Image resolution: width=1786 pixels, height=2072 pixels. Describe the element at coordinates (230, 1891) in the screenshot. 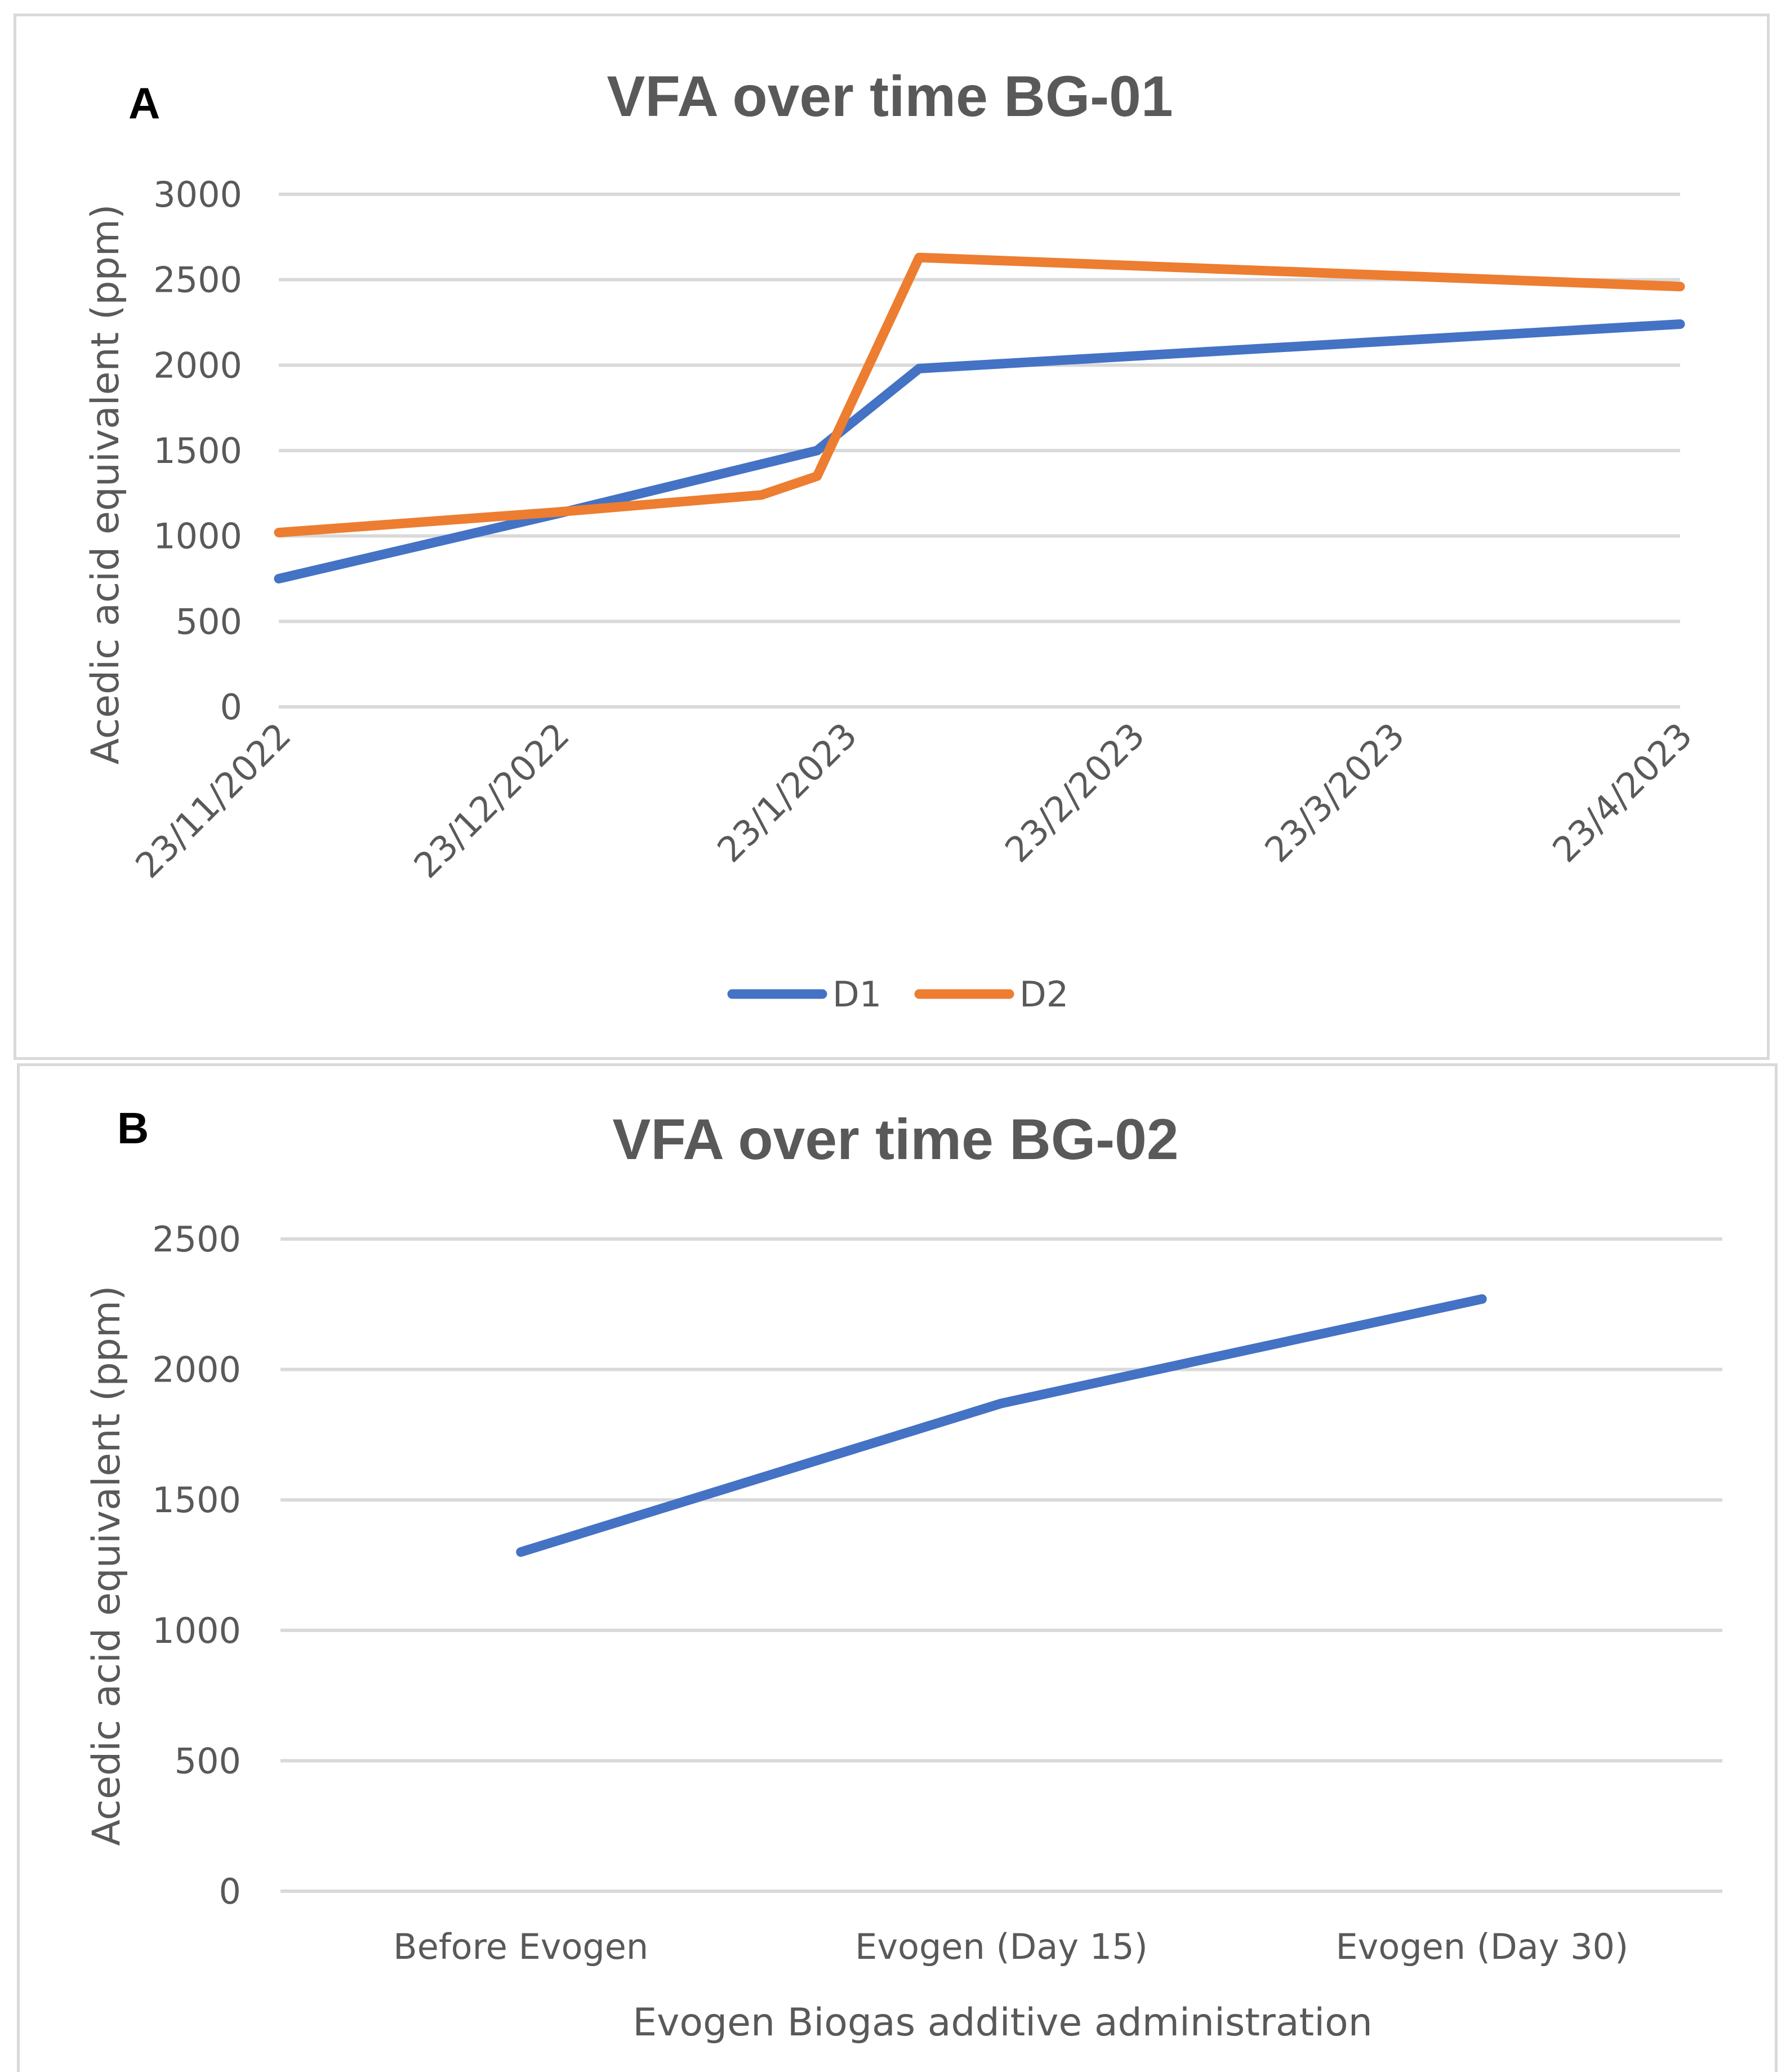

I see `y-tick-label-b-0: 0` at that location.